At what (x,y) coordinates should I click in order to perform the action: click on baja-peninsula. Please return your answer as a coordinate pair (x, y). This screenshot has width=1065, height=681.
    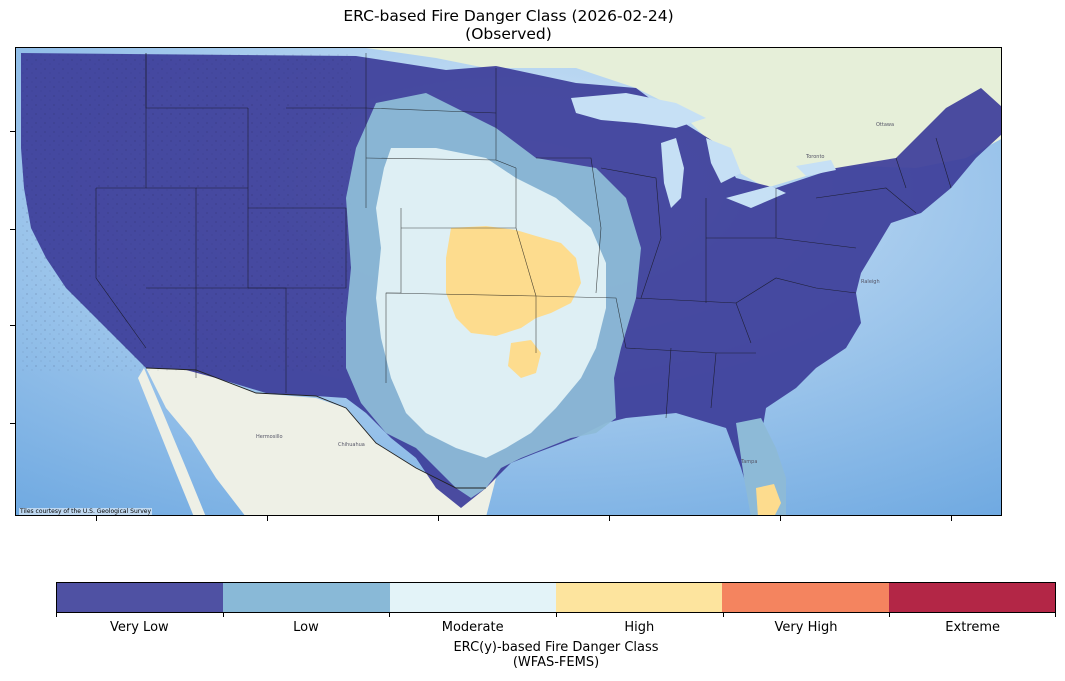
    Looking at the image, I should click on (172, 441).